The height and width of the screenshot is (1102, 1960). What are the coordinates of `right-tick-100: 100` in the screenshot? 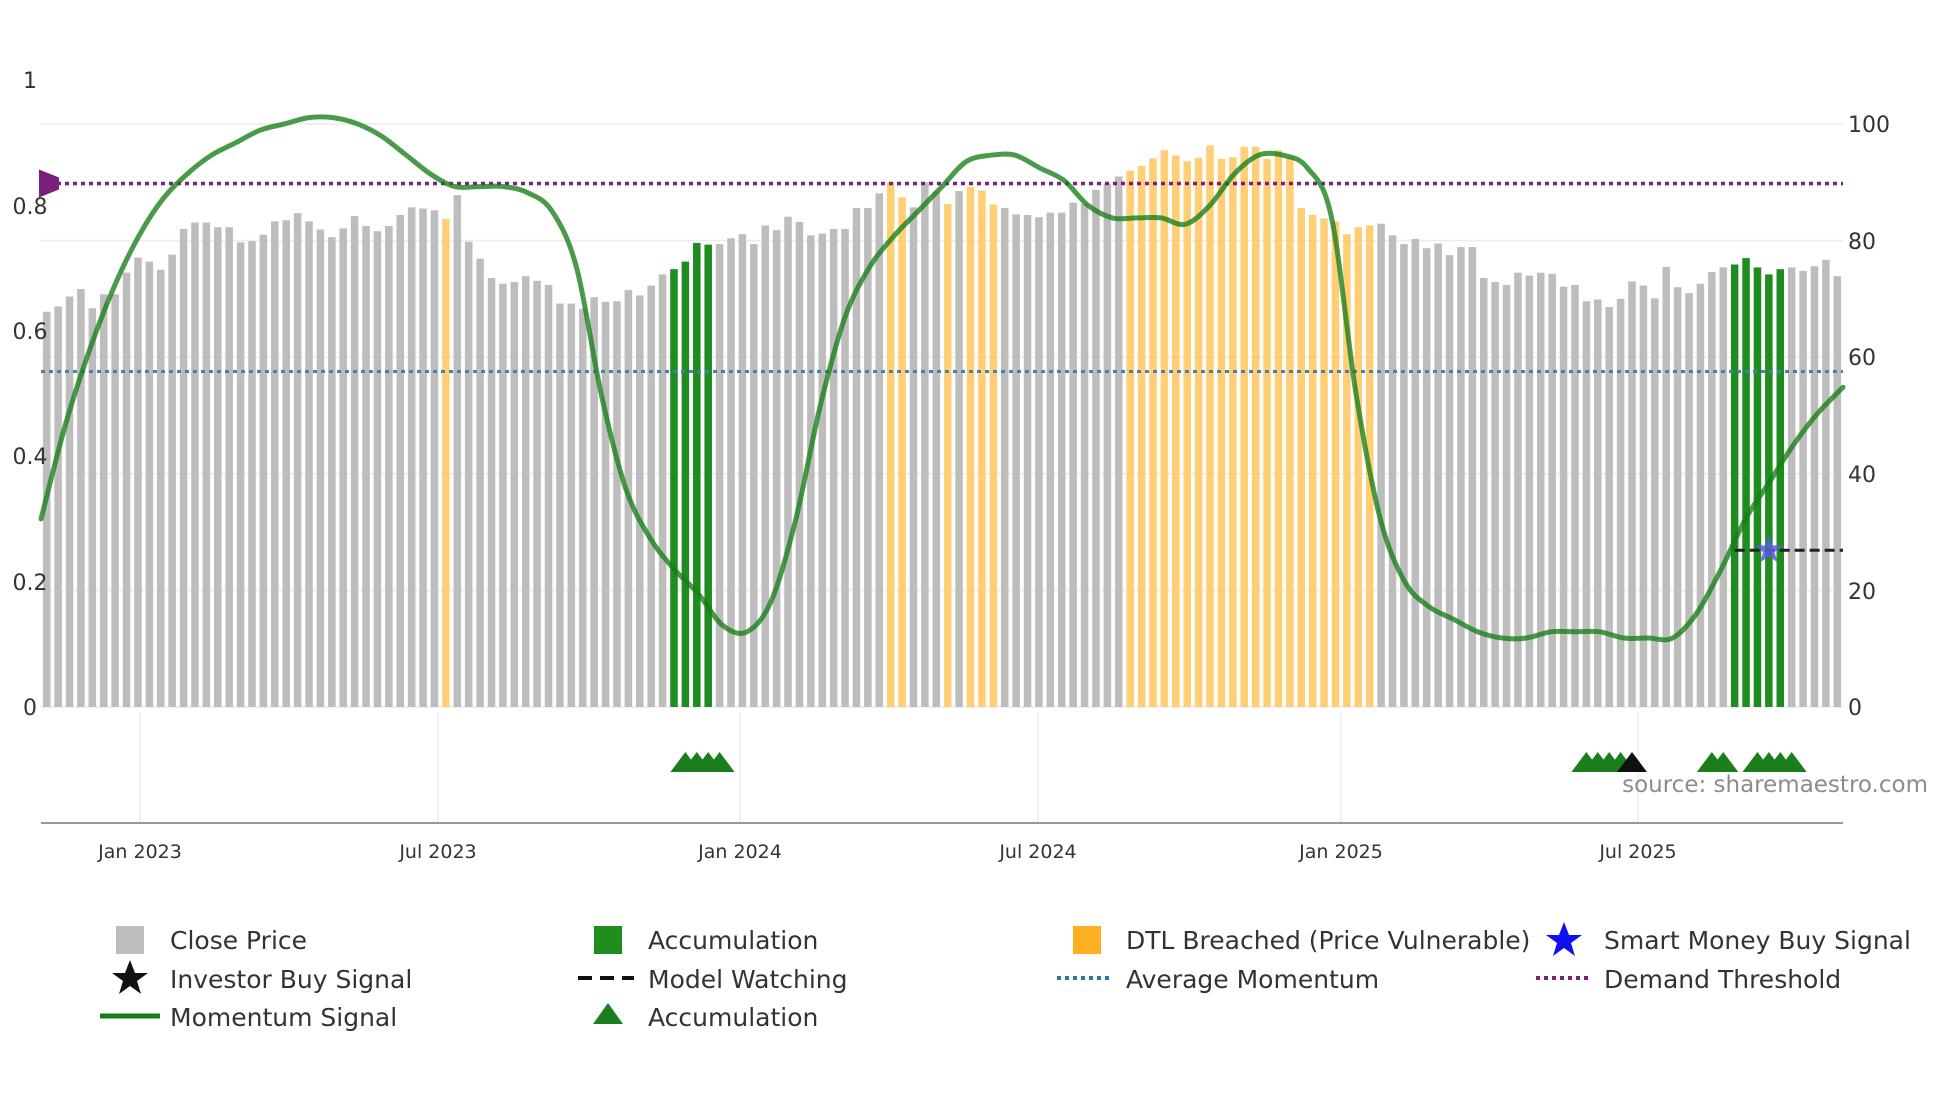 It's located at (1869, 125).